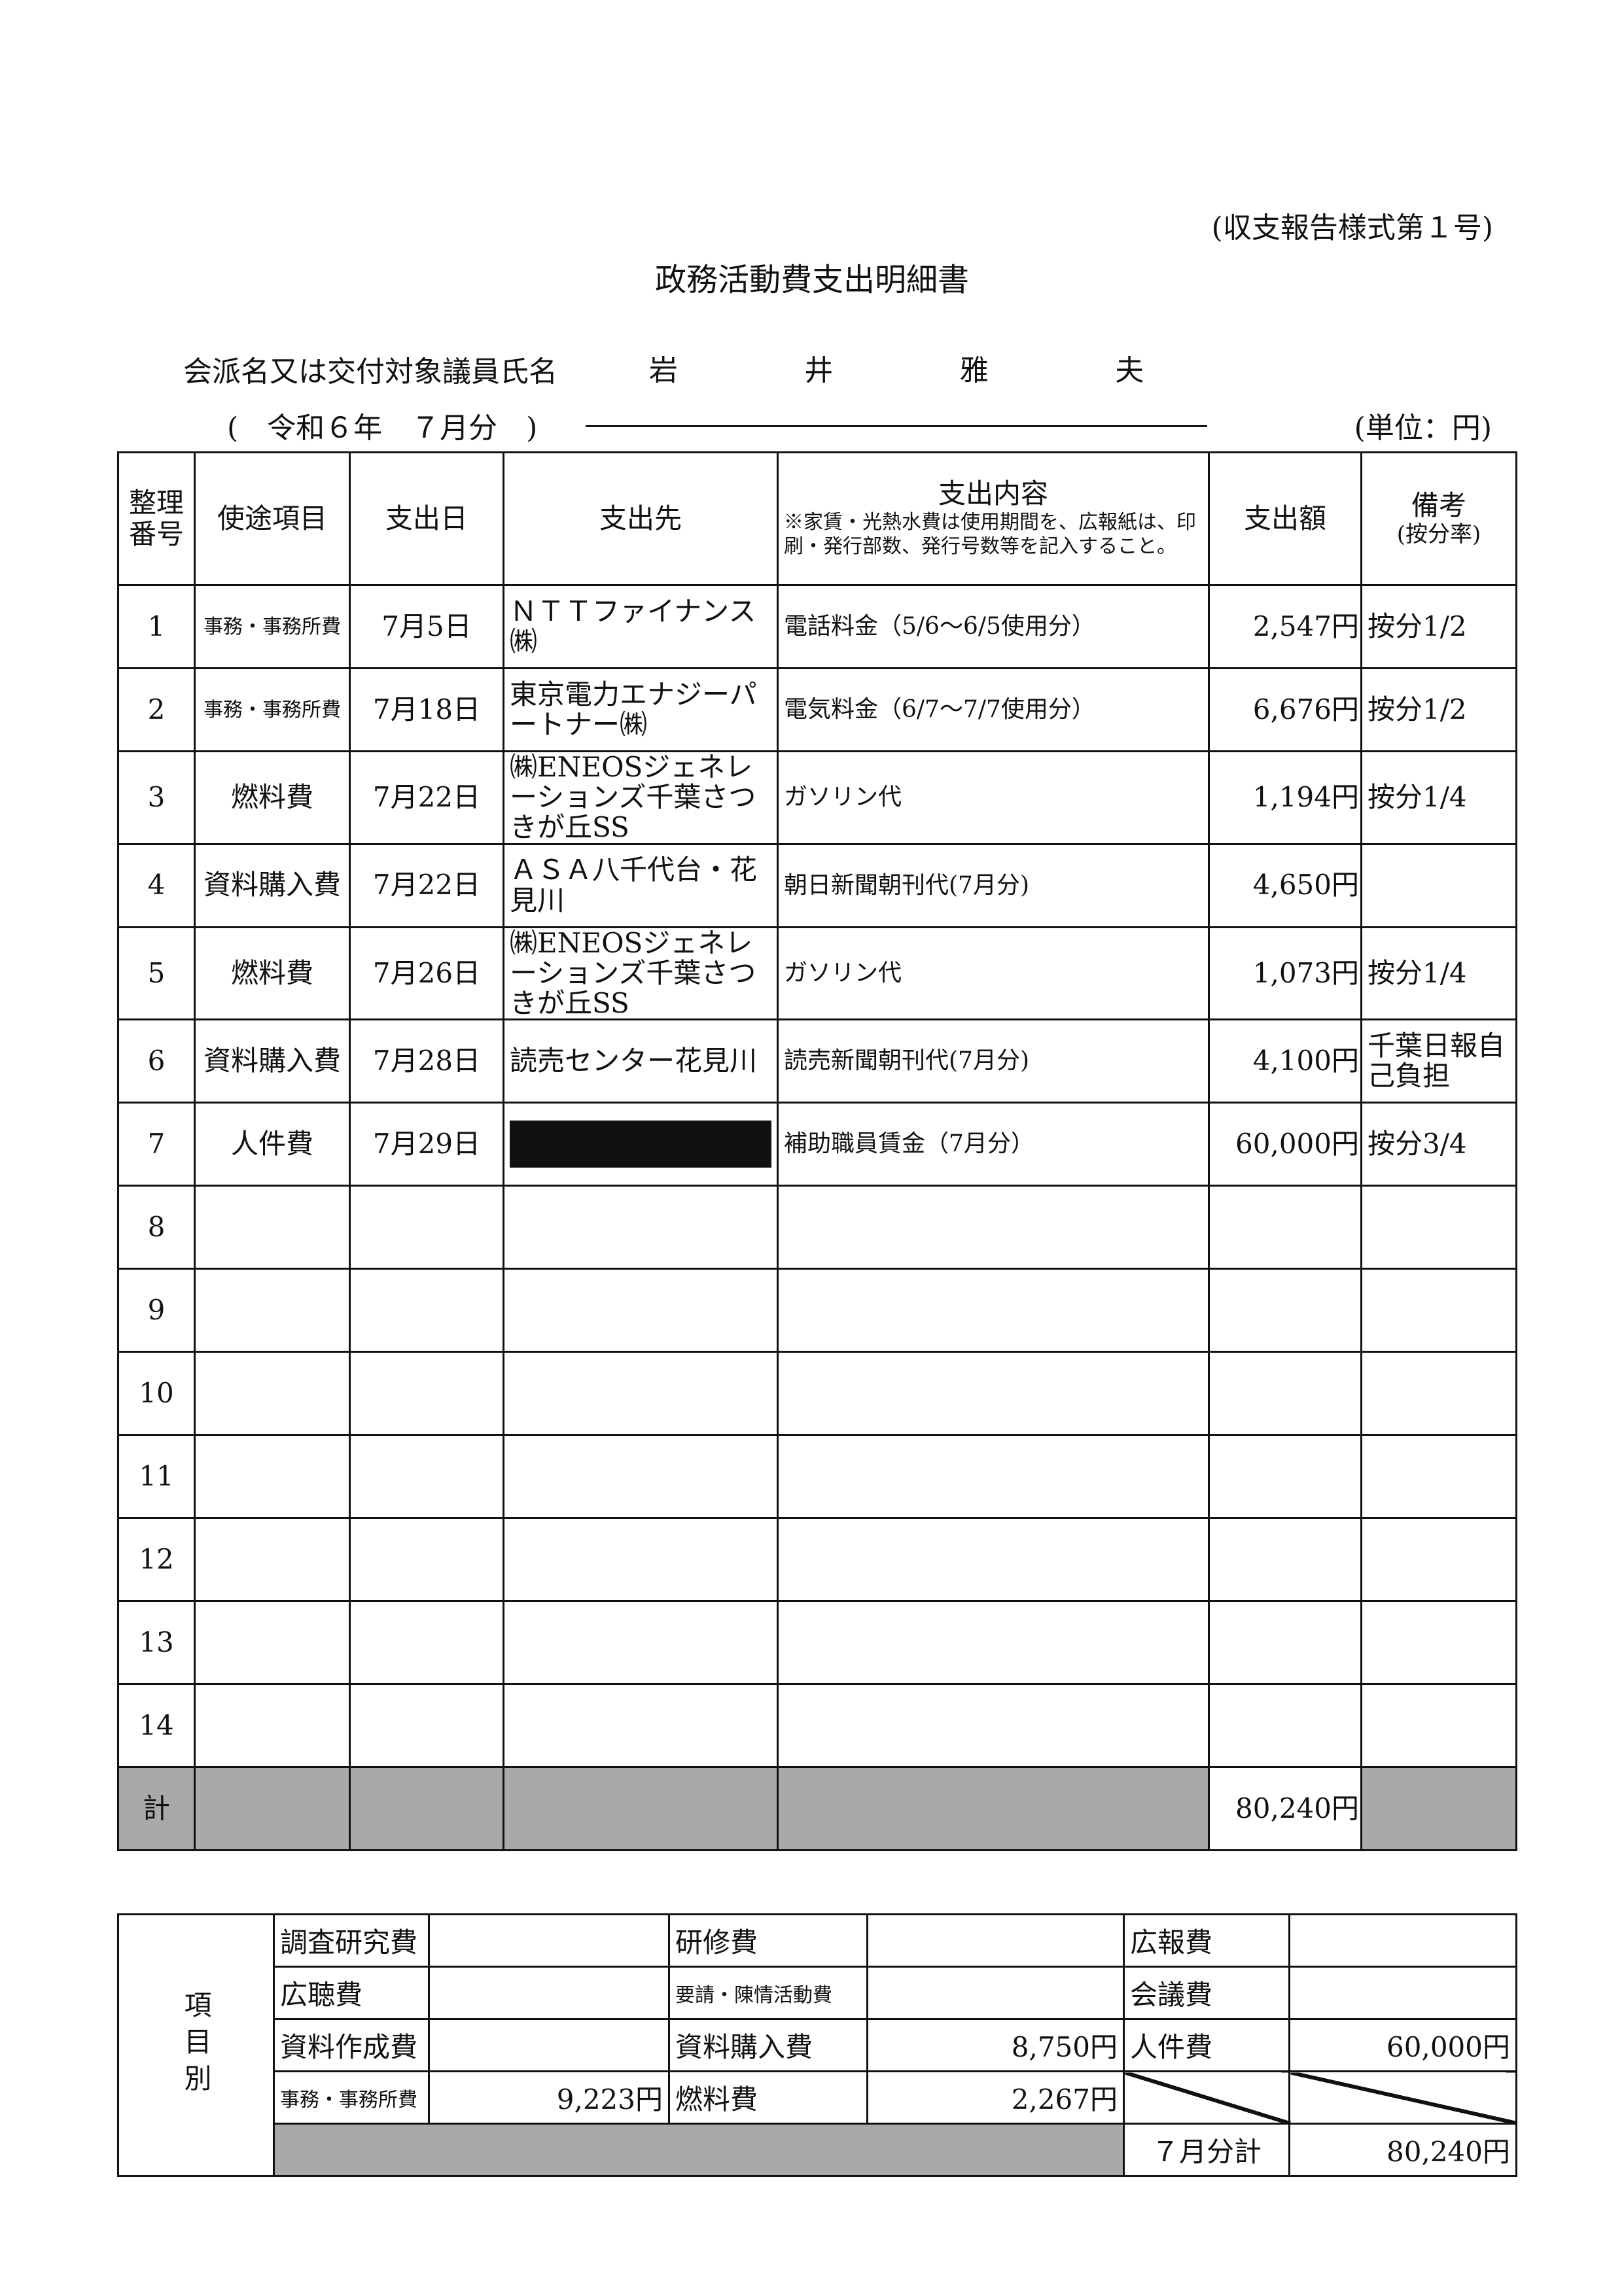 Image resolution: width=1624 pixels, height=2296 pixels. Describe the element at coordinates (993, 1061) in the screenshot. I see `row-content: 読売新聞朝刊代(7月分)` at that location.